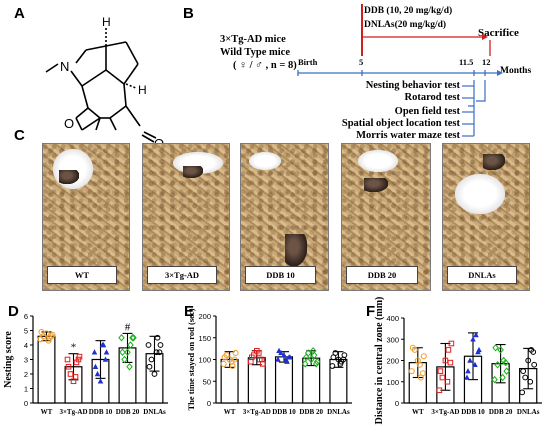  I want to click on panel-label-f: F, so click(371, 311).